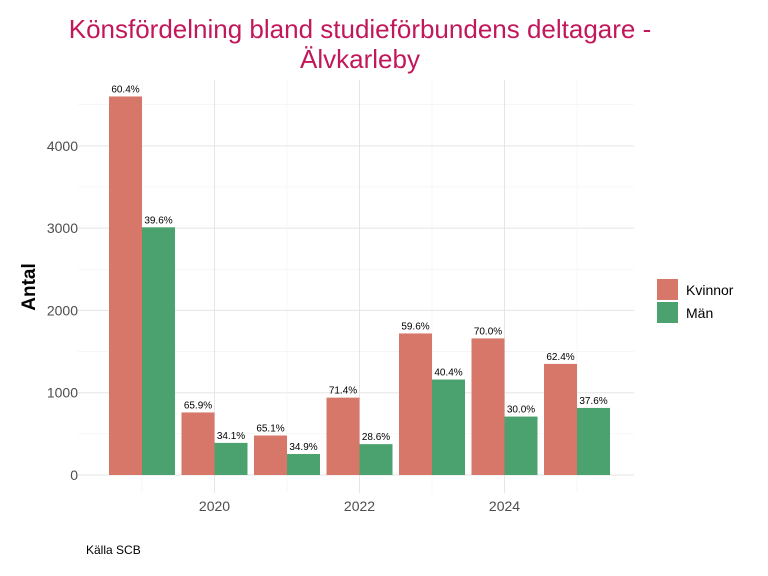  Describe the element at coordinates (560, 357) in the screenshot. I see `data-label-kvinnor-2025: 62.4%` at that location.